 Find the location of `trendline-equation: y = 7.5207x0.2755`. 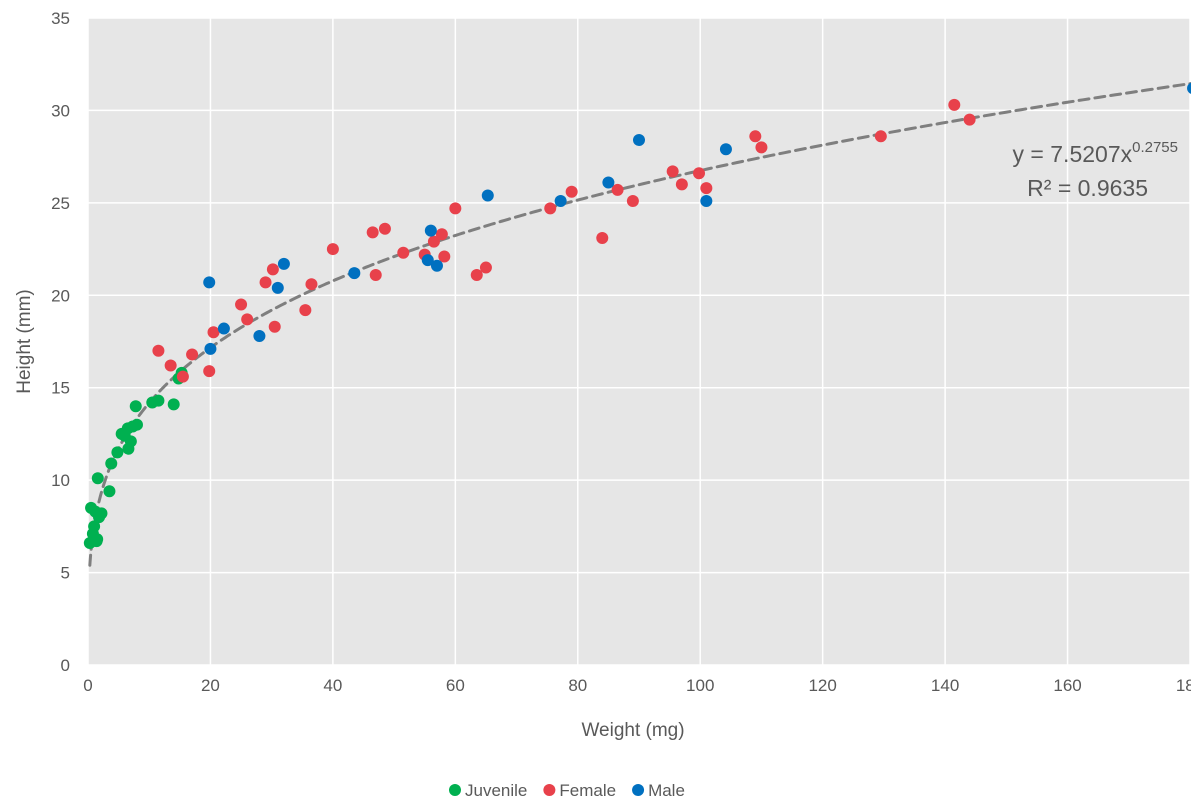

trendline-equation: y = 7.5207x0.2755 is located at coordinates (1095, 153).